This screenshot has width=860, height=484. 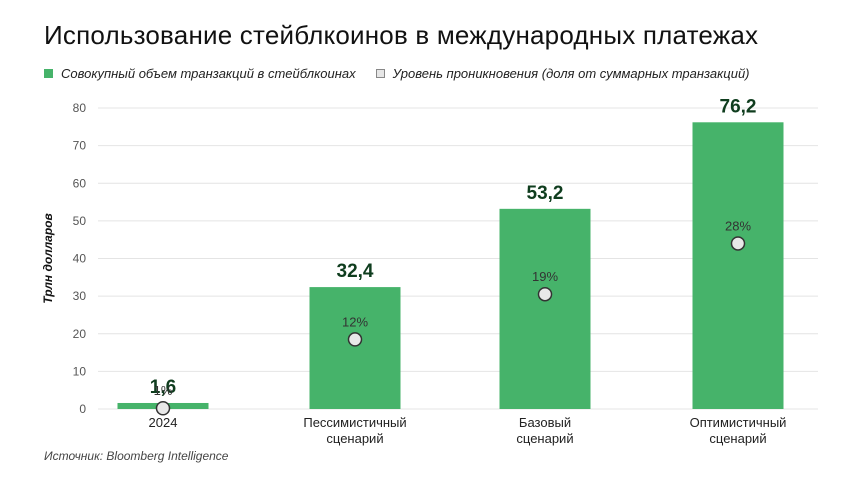 What do you see at coordinates (355, 321) in the screenshot?
I see `penetration-label: 12%` at bounding box center [355, 321].